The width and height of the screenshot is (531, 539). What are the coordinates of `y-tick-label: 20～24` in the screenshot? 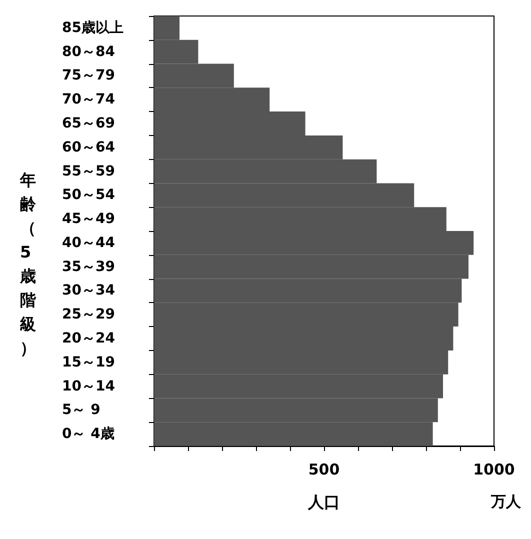 It's located at (89, 338).